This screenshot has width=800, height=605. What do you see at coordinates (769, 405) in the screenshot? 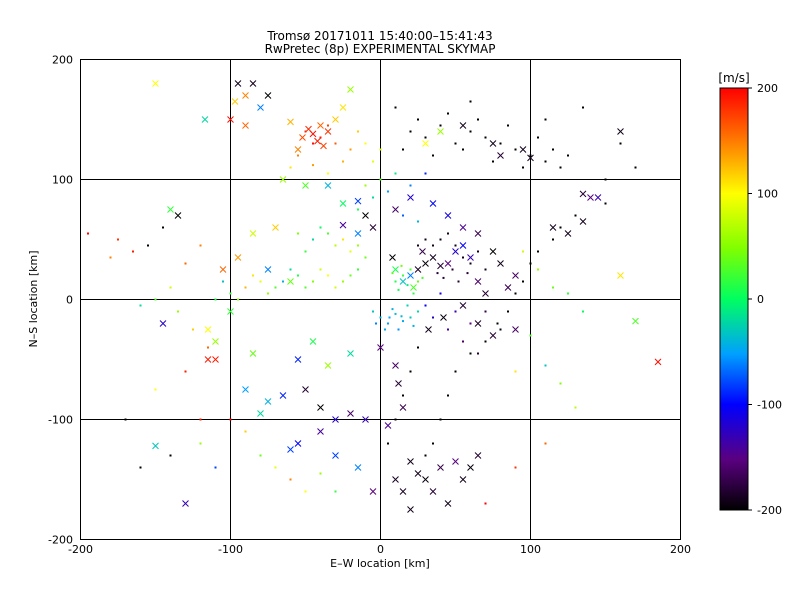
I see `colorbar-tick-label: -100` at bounding box center [769, 405].